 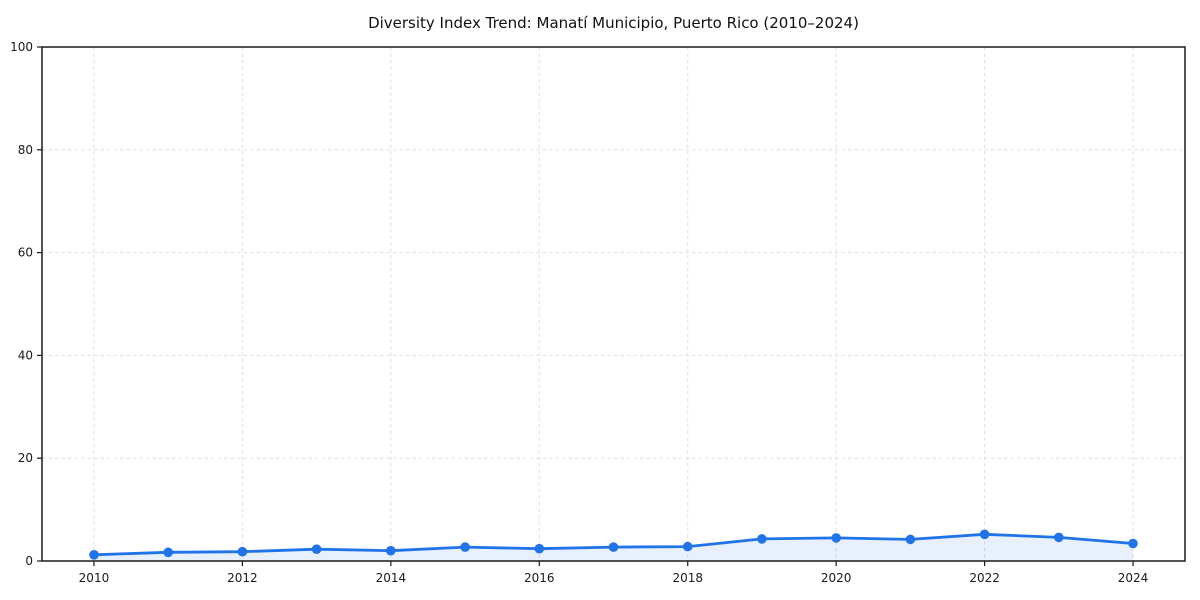 What do you see at coordinates (836, 578) in the screenshot?
I see `x-tick-label: 2020` at bounding box center [836, 578].